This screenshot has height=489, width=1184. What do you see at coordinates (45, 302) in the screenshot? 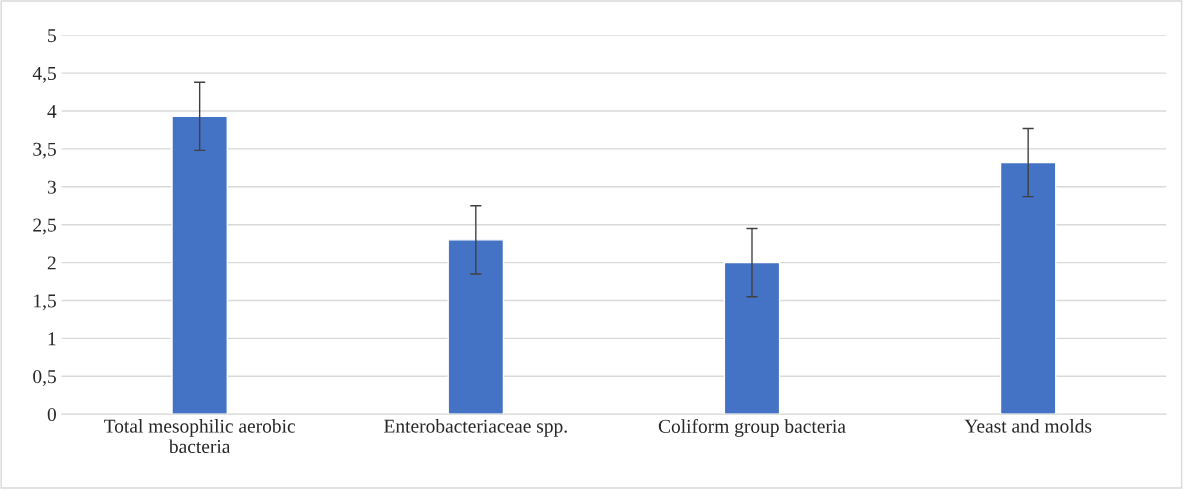
I see `y-tick-label: 1,5` at bounding box center [45, 302].